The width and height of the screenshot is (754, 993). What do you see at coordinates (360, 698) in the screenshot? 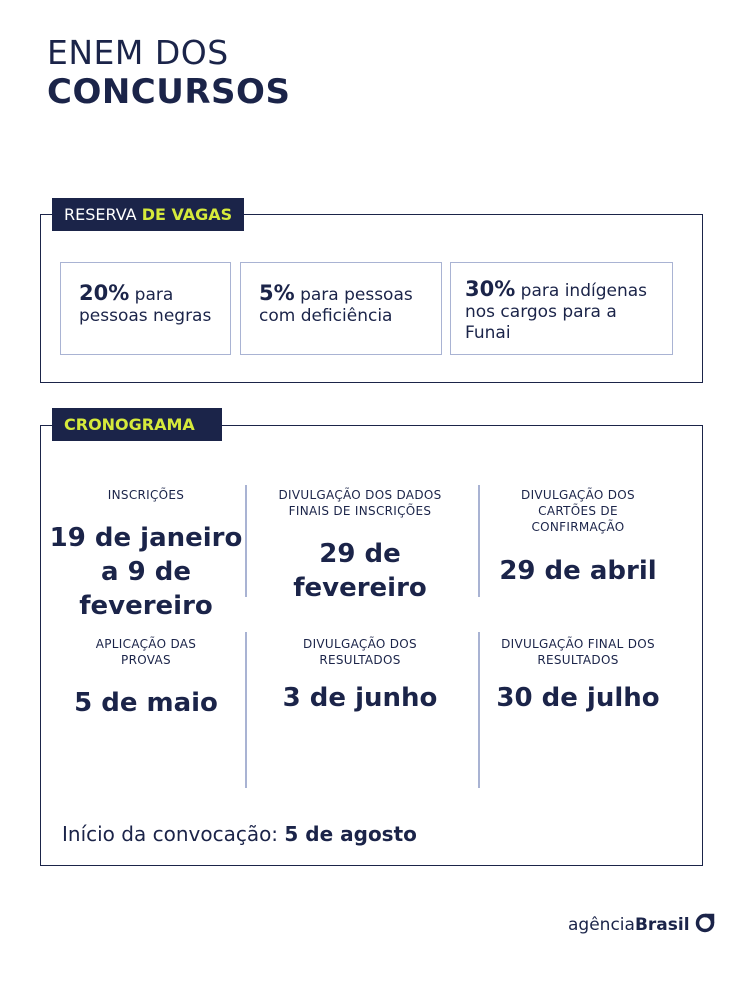
I see `event-date: 3 de junho` at bounding box center [360, 698].